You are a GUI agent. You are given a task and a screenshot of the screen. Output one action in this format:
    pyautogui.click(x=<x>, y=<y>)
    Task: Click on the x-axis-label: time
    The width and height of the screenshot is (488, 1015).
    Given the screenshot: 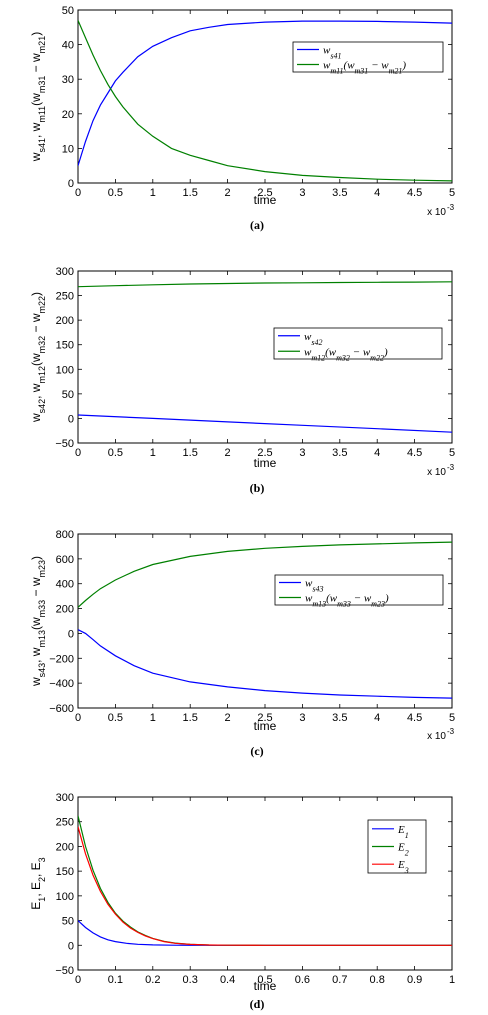 What is the action you would take?
    pyautogui.click(x=265, y=986)
    